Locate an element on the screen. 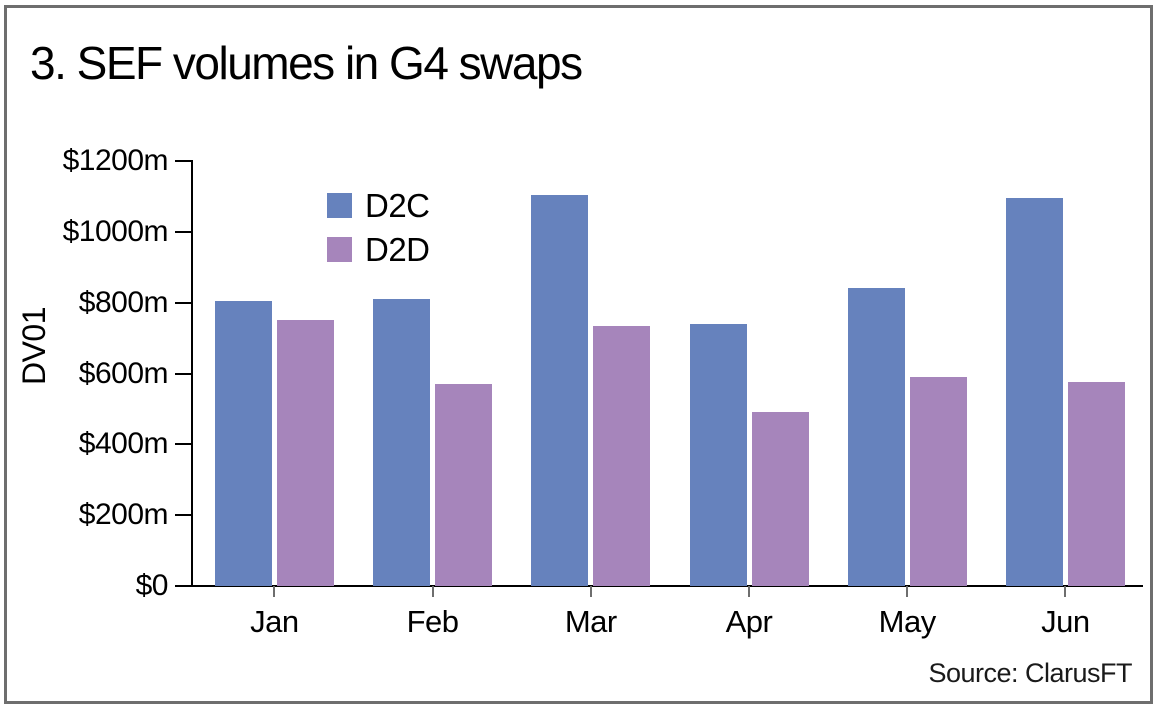 The image size is (1160, 716). legend: D2C D2D is located at coordinates (378, 233).